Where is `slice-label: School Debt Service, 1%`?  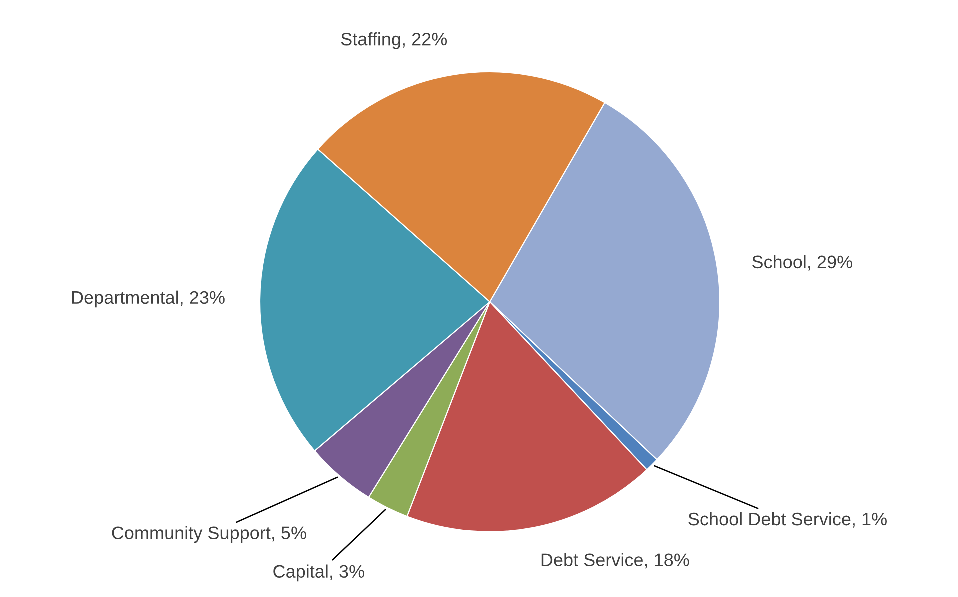
slice-label: School Debt Service, 1% is located at coordinates (787, 520).